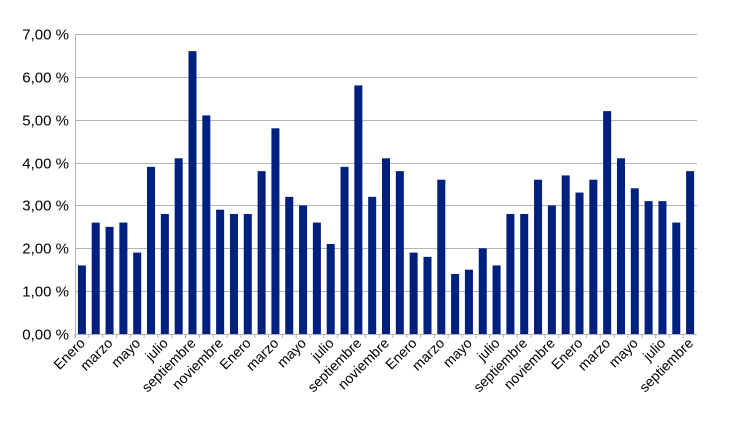  What do you see at coordinates (45, 206) in the screenshot?
I see `y-tick-label: 3,00 %` at bounding box center [45, 206].